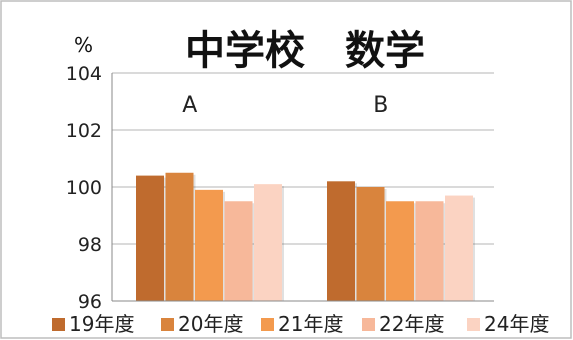  I want to click on legend-label: 24年度, so click(516, 324).